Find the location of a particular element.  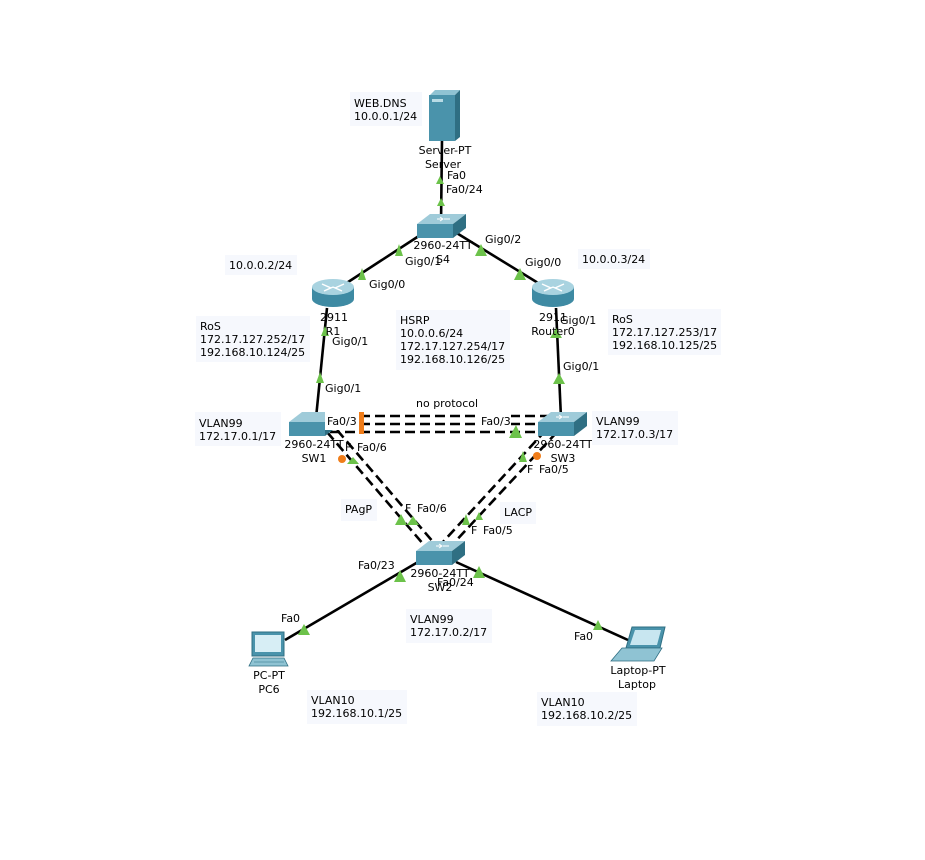

svg-text: 172.17.0.2/17 is located at coordinates (448, 632).